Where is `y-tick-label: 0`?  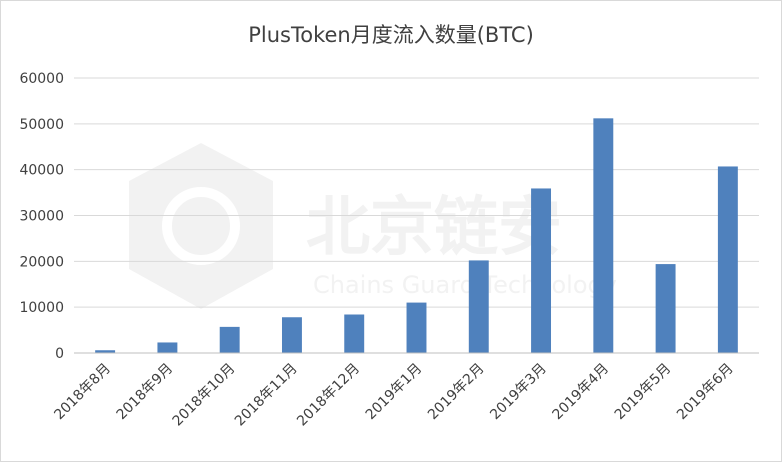
y-tick-label: 0 is located at coordinates (59, 354).